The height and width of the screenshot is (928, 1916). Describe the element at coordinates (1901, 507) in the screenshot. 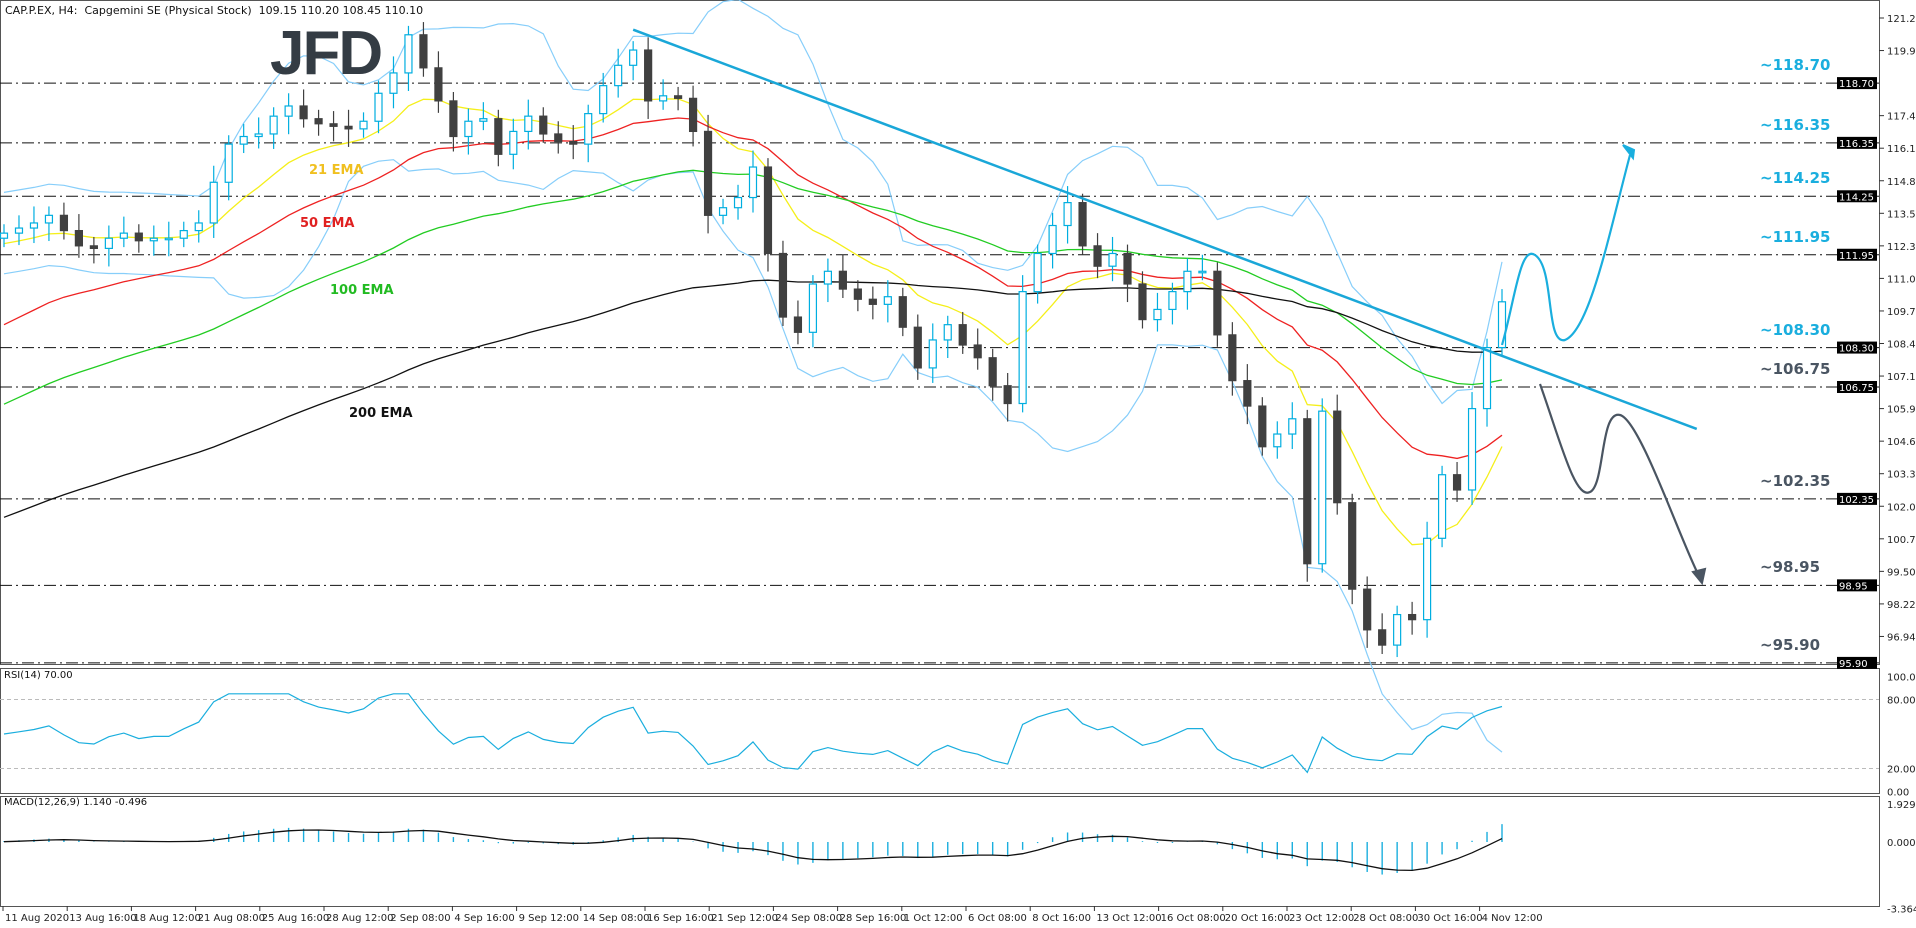

I see `price-tick-label: 102.06` at that location.